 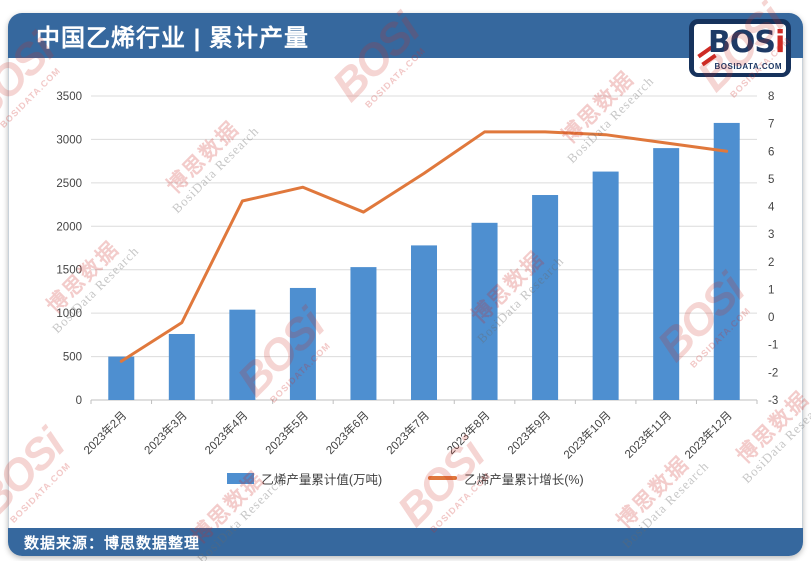 I want to click on right-axis-tick-label: -1, so click(x=773, y=346).